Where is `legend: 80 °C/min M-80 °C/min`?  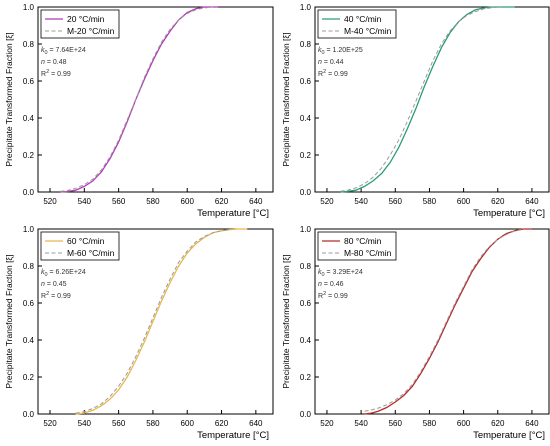 legend: 80 °C/min M-80 °C/min is located at coordinates (357, 246).